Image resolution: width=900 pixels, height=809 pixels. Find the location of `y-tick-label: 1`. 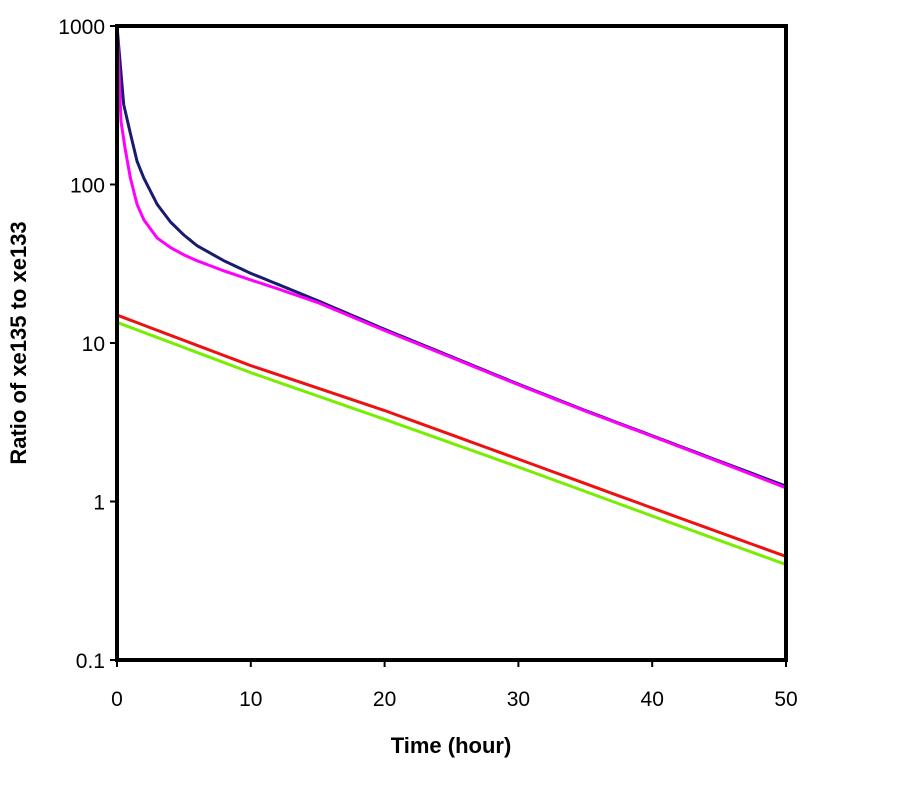

y-tick-label: 1 is located at coordinates (99, 503).